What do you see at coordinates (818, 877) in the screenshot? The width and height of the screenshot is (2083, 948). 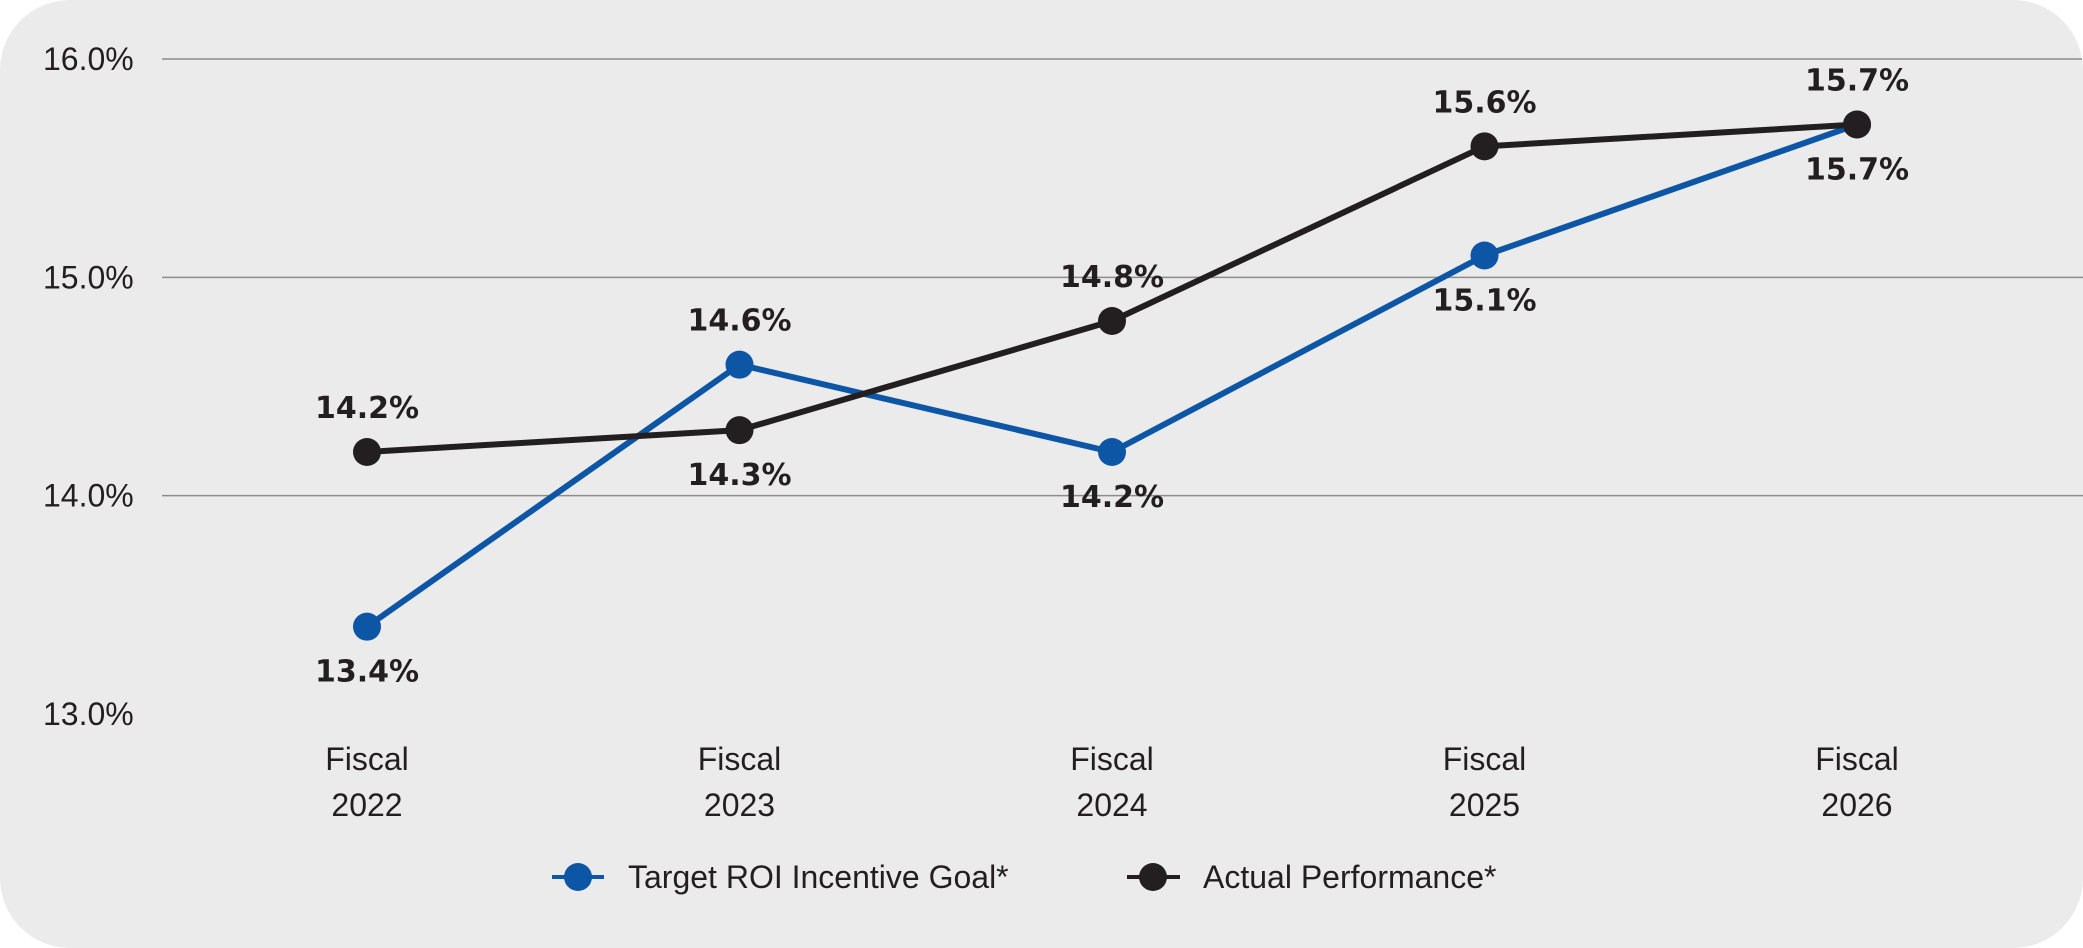 I see `legend-label: Target ROI Incentive Goal*` at bounding box center [818, 877].